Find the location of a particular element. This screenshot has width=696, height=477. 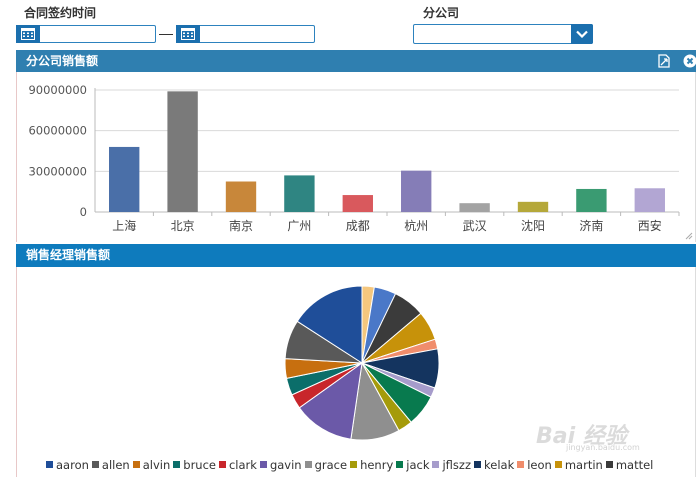

bar-西安 is located at coordinates (649, 200).